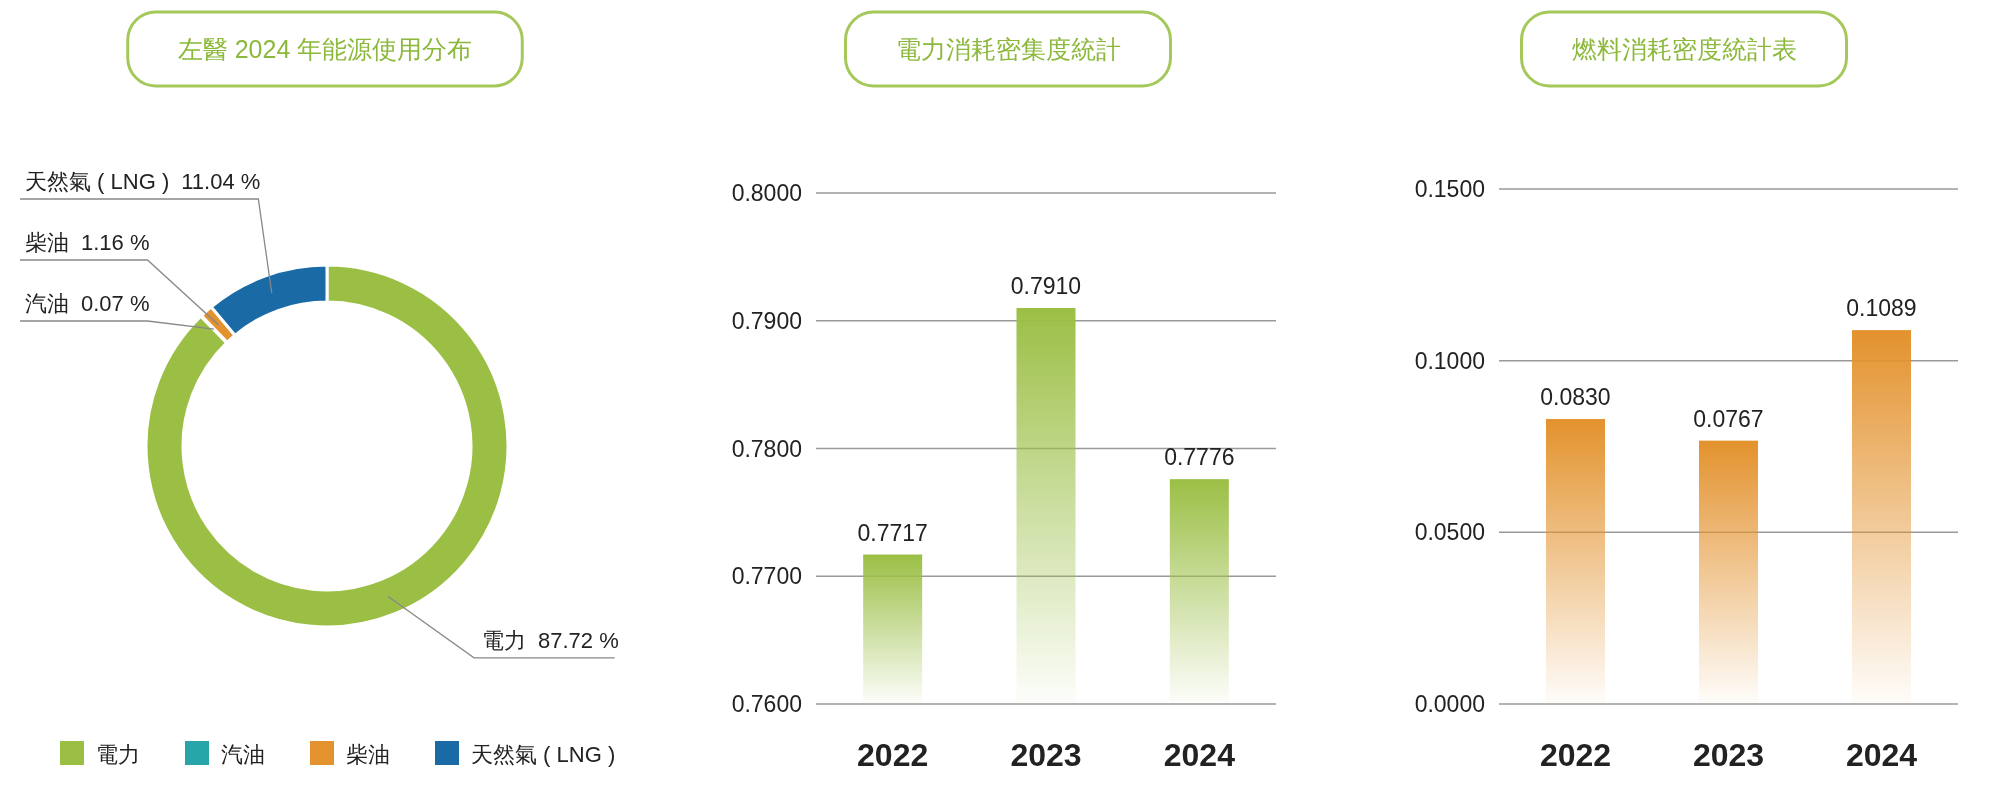  Describe the element at coordinates (243, 754) in the screenshot. I see `legend-label: 汽油` at that location.